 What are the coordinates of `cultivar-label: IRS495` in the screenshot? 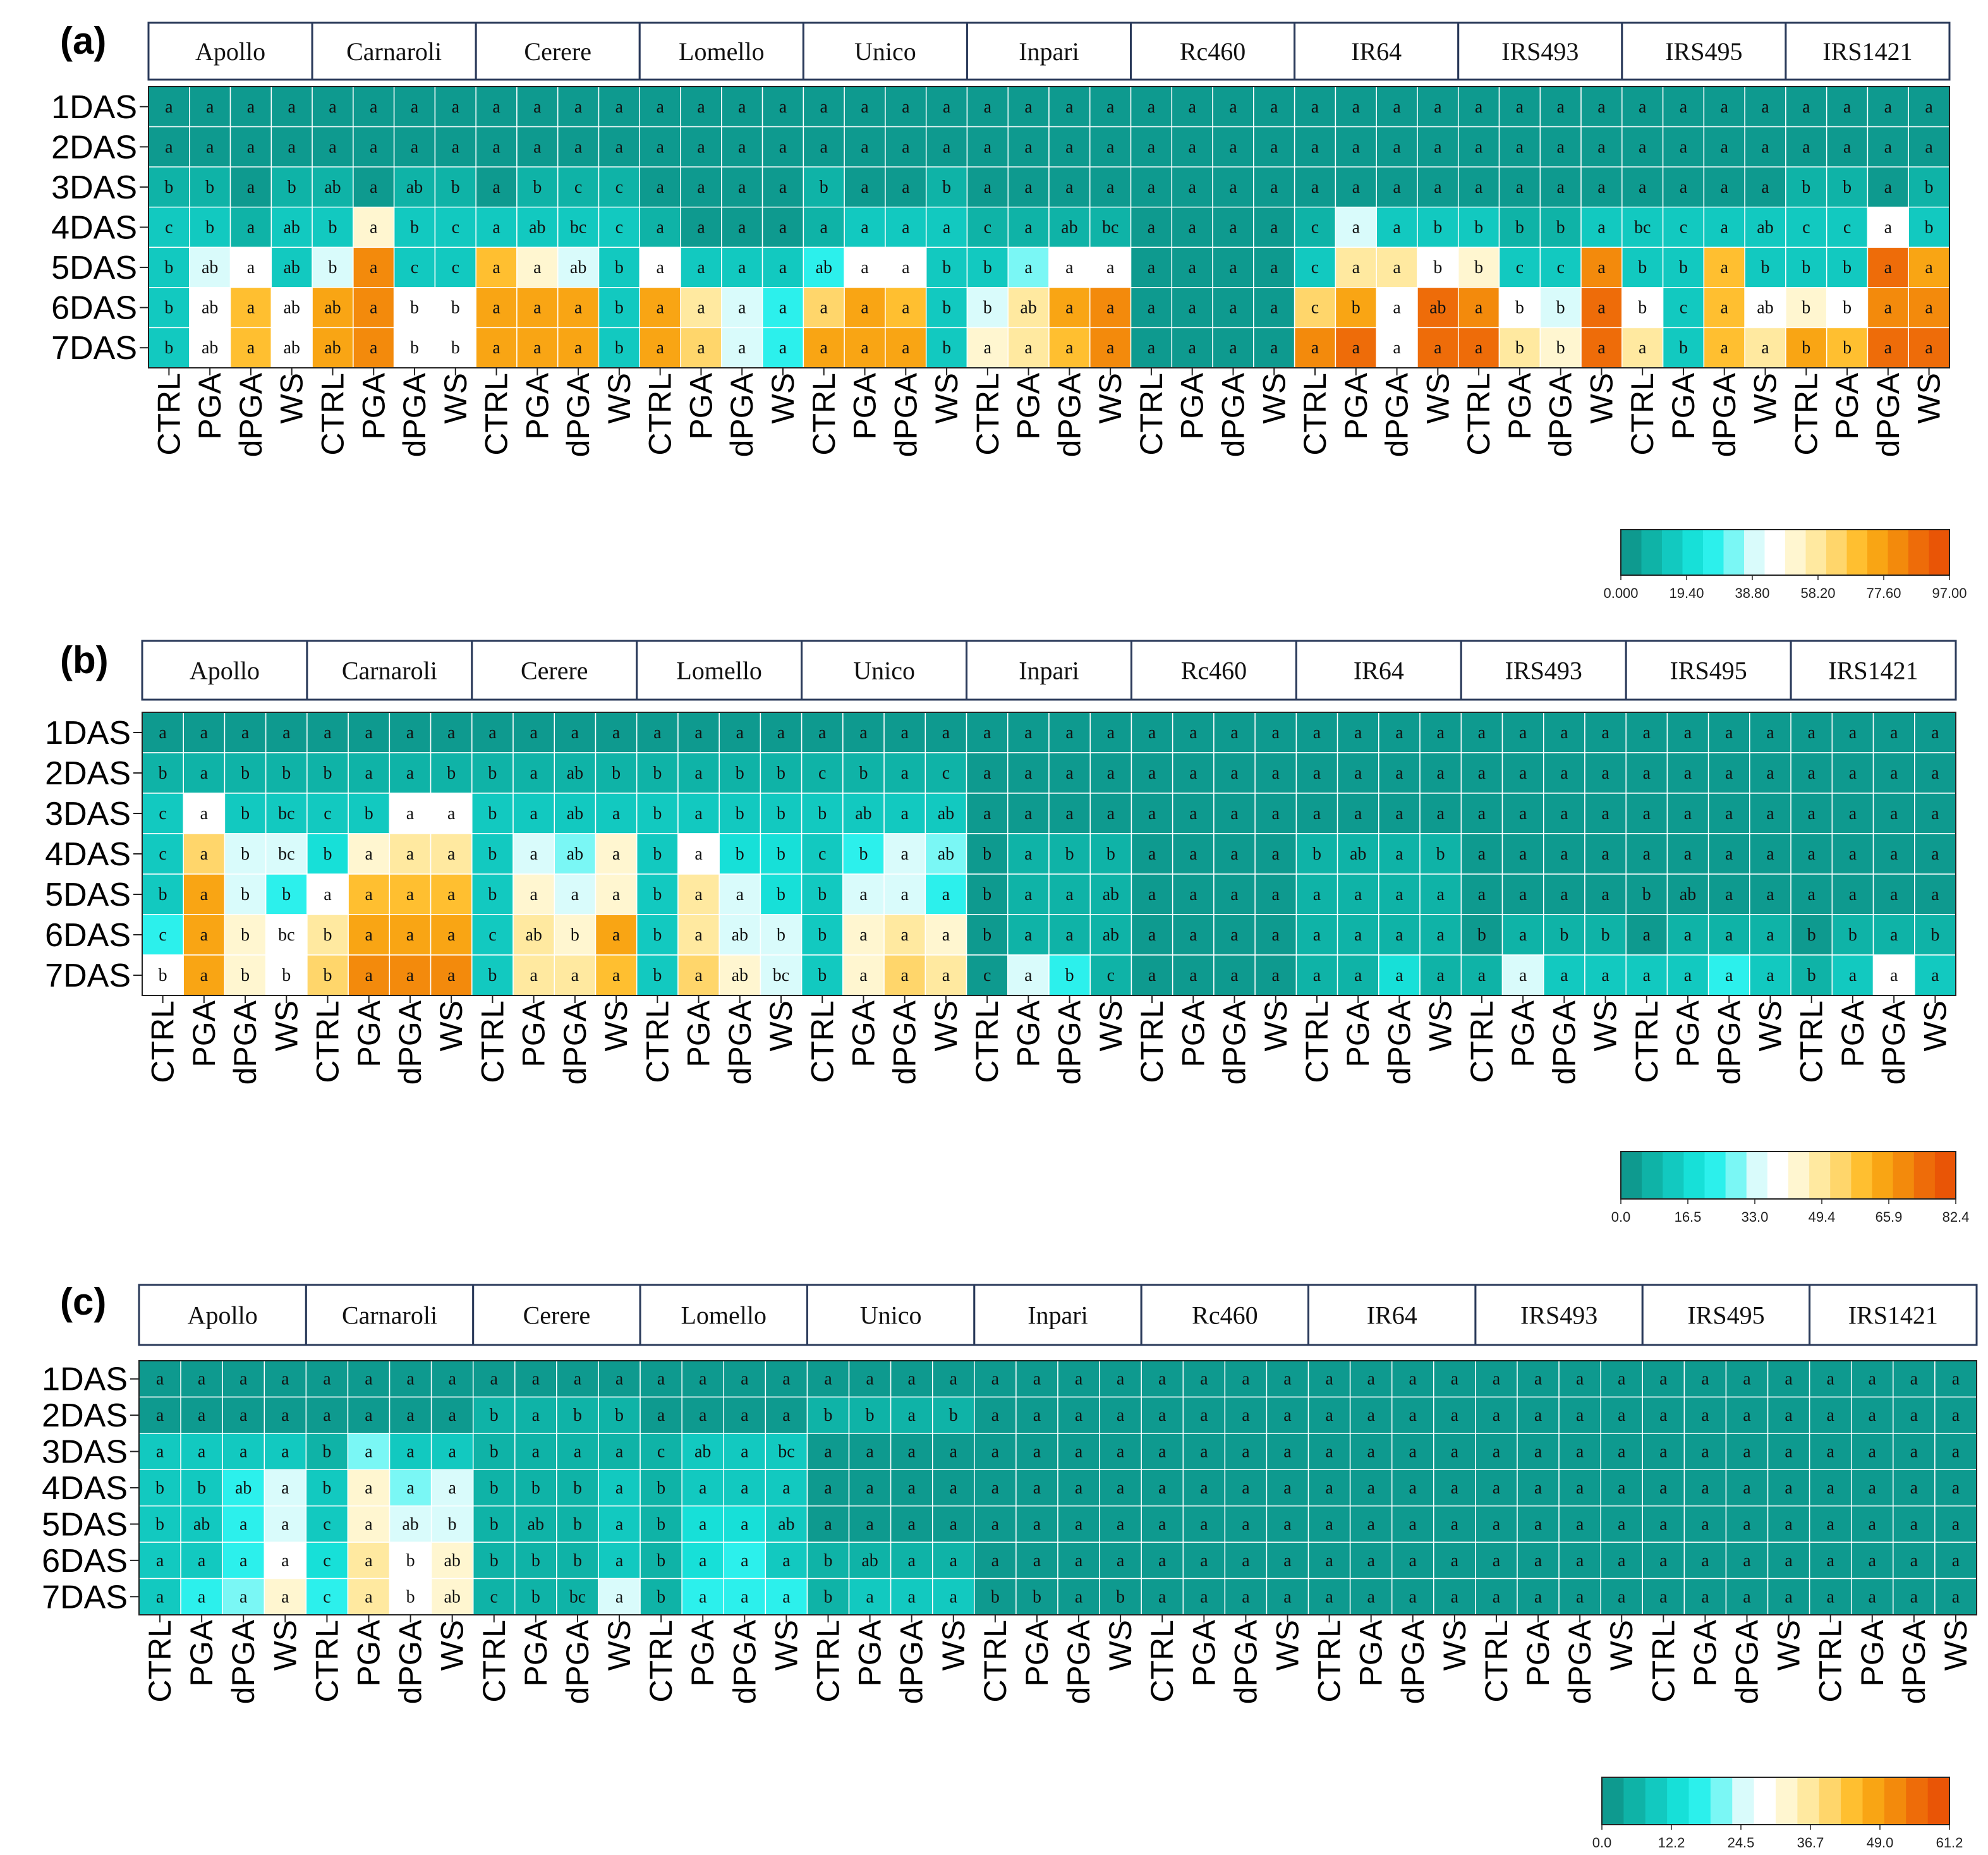 It's located at (1703, 52).